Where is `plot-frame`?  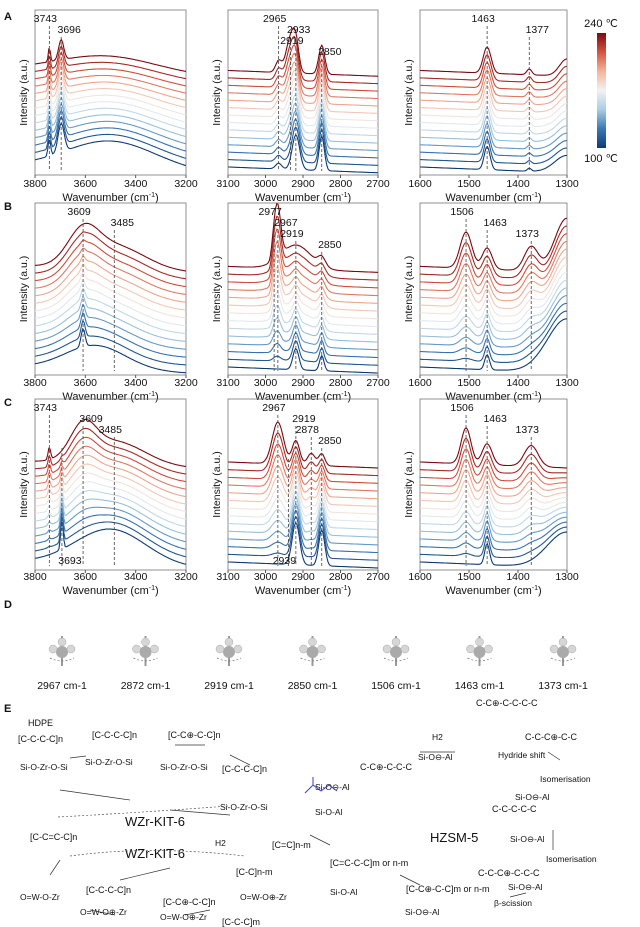 plot-frame is located at coordinates (110, 484).